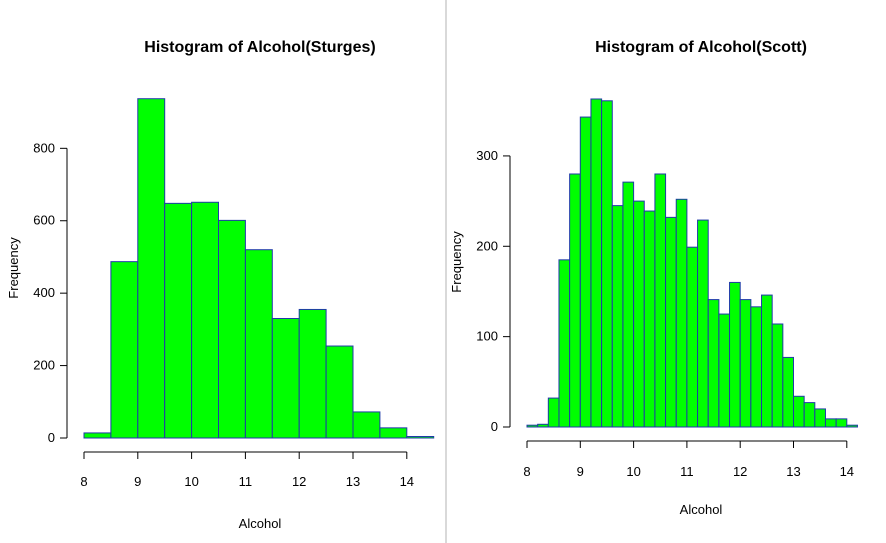  What do you see at coordinates (487, 336) in the screenshot?
I see `y-tick-label: 100` at bounding box center [487, 336].